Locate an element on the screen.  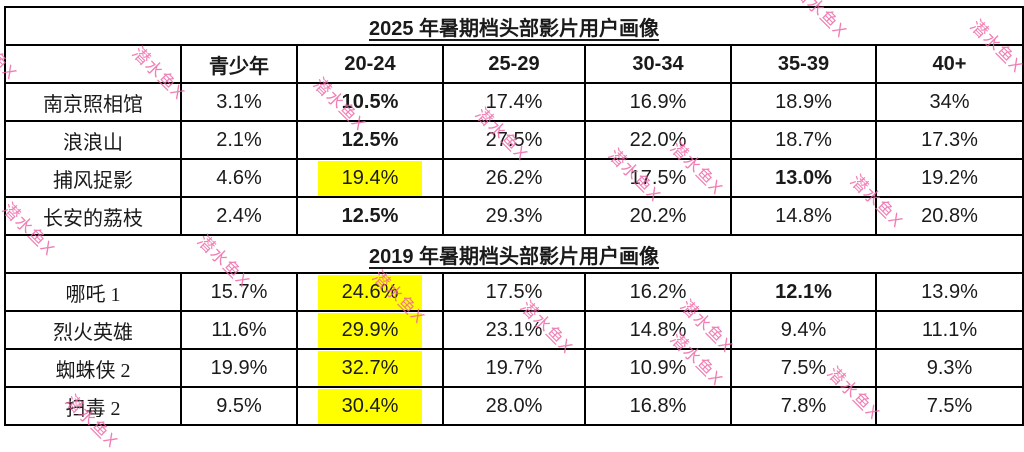
value-cell: 9.5% is located at coordinates (239, 406).